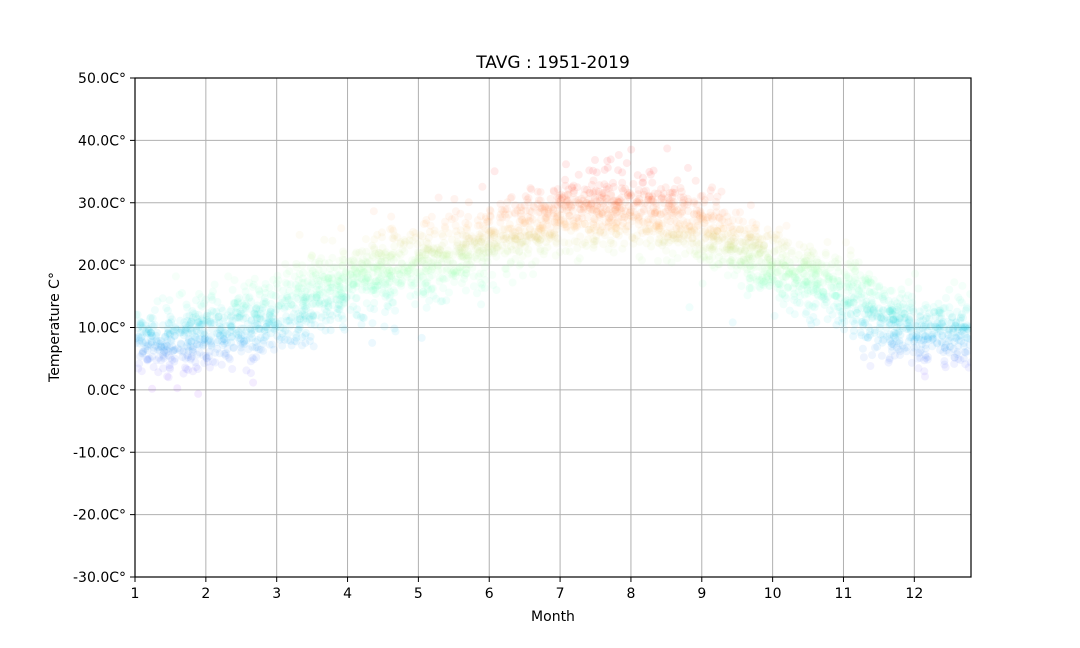 This screenshot has height=648, width=1080. Describe the element at coordinates (102, 141) in the screenshot. I see `y-tick-label: 40.0C°` at that location.